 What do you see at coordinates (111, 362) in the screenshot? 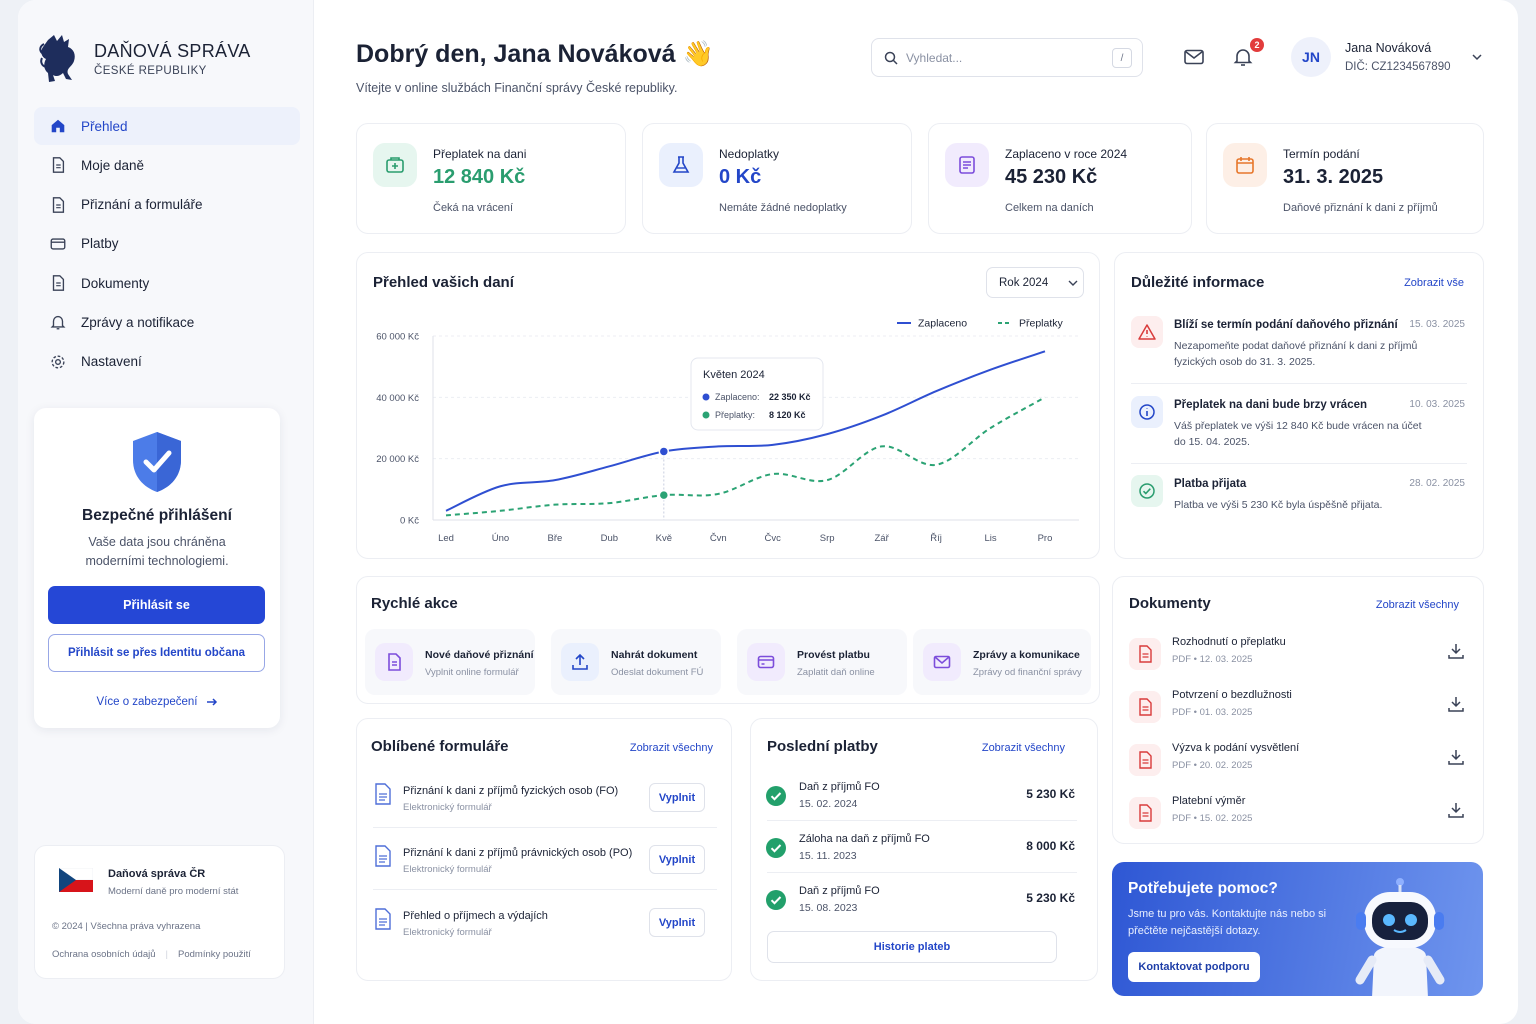
I see `nav-label: Nastavení` at bounding box center [111, 362].